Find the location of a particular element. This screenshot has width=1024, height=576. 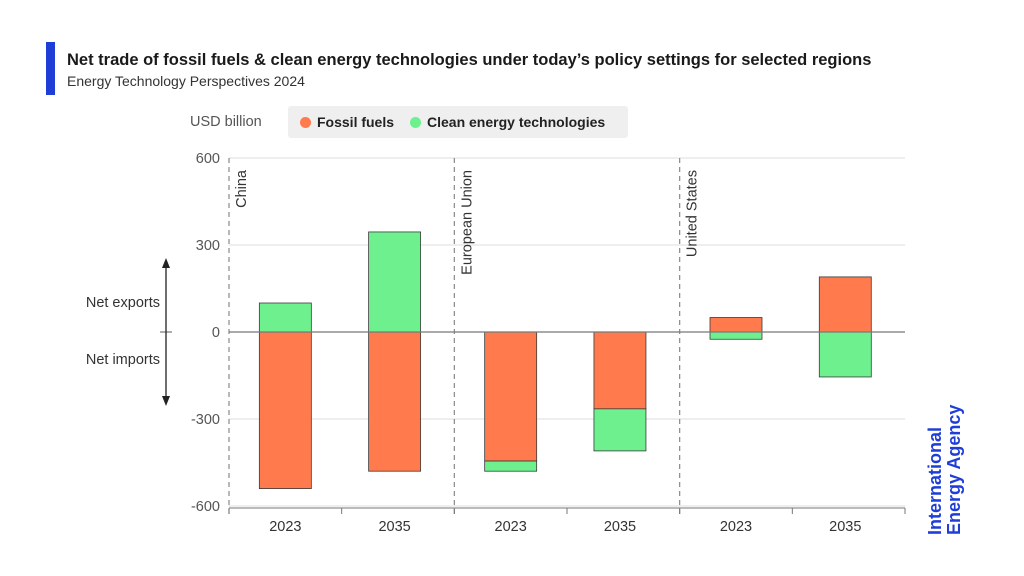

y-tick-label: 600 is located at coordinates (208, 159).